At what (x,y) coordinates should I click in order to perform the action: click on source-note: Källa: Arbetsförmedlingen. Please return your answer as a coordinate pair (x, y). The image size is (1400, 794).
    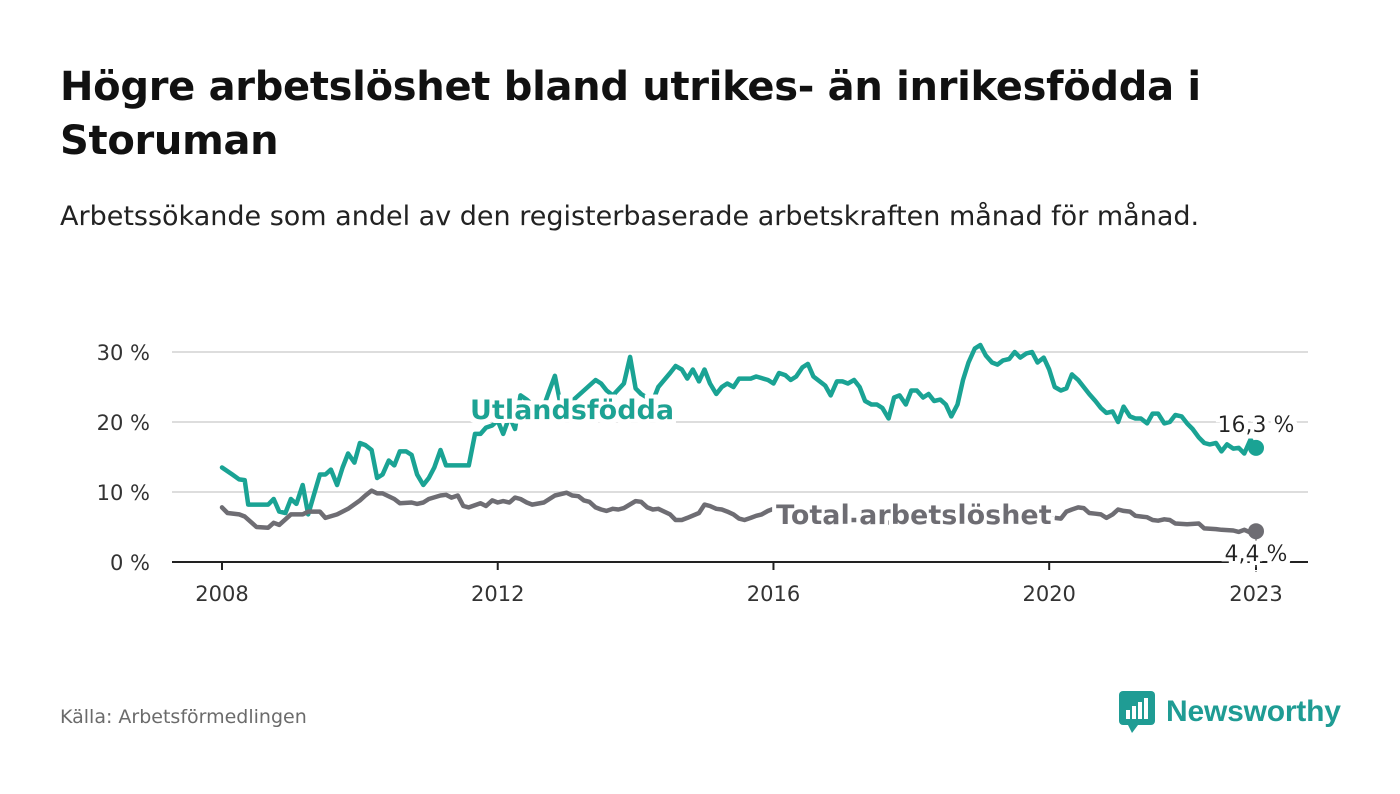
    Looking at the image, I should click on (183, 717).